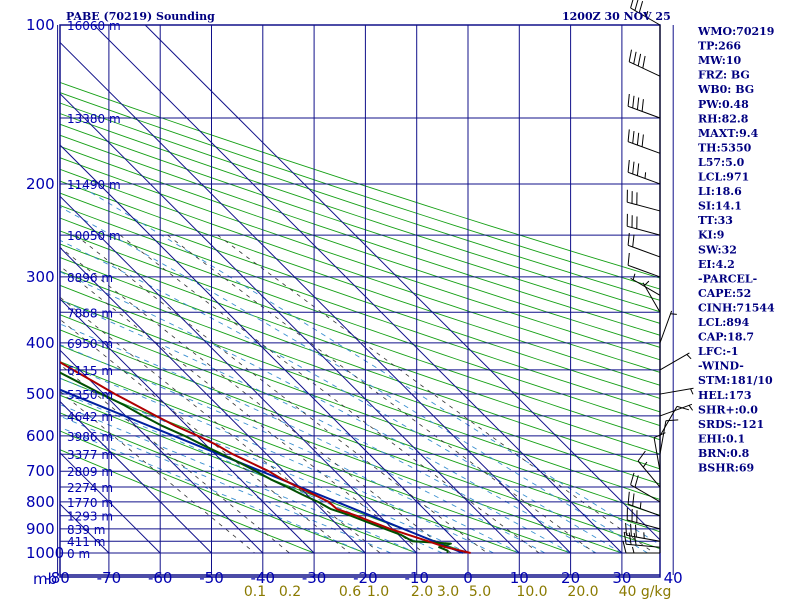 Image resolution: width=800 pixels, height=600 pixels. I want to click on height-label: 1770 m, so click(90, 503).